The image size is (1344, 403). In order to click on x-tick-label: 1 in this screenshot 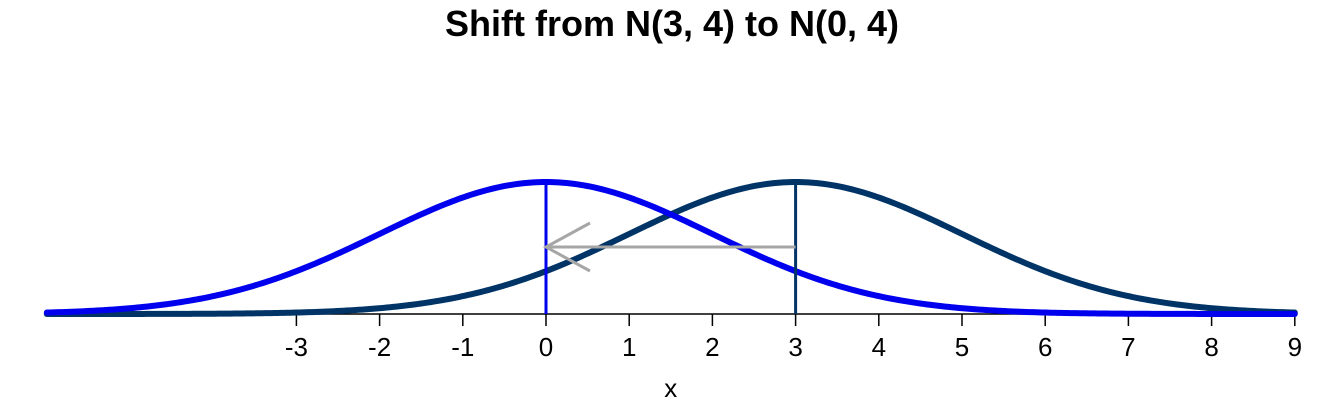, I will do `click(629, 347)`.